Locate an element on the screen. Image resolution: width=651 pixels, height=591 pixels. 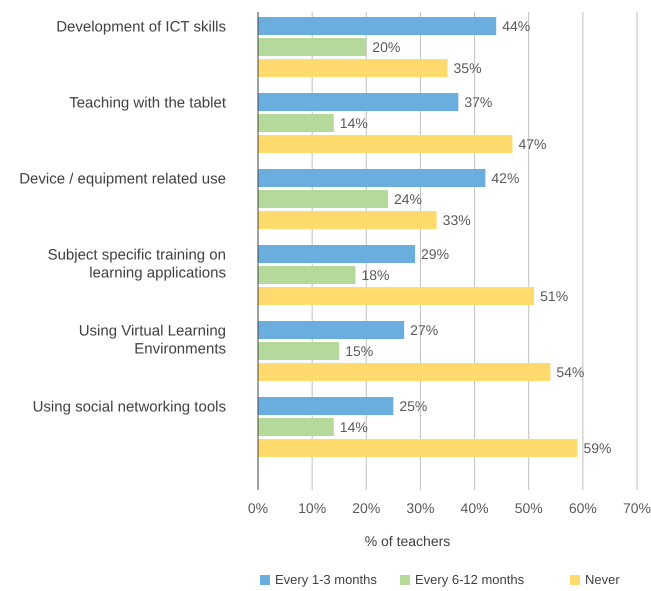
x-tick-label: 70% is located at coordinates (636, 508).